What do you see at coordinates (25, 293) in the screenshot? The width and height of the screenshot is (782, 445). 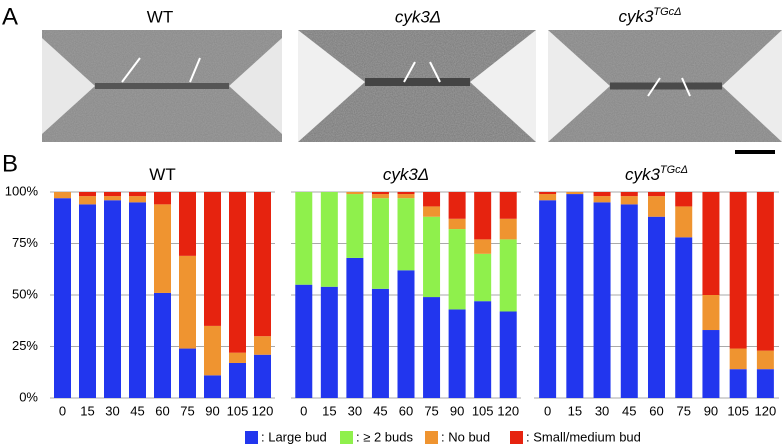 I see `y-tick-label: 50%` at bounding box center [25, 293].